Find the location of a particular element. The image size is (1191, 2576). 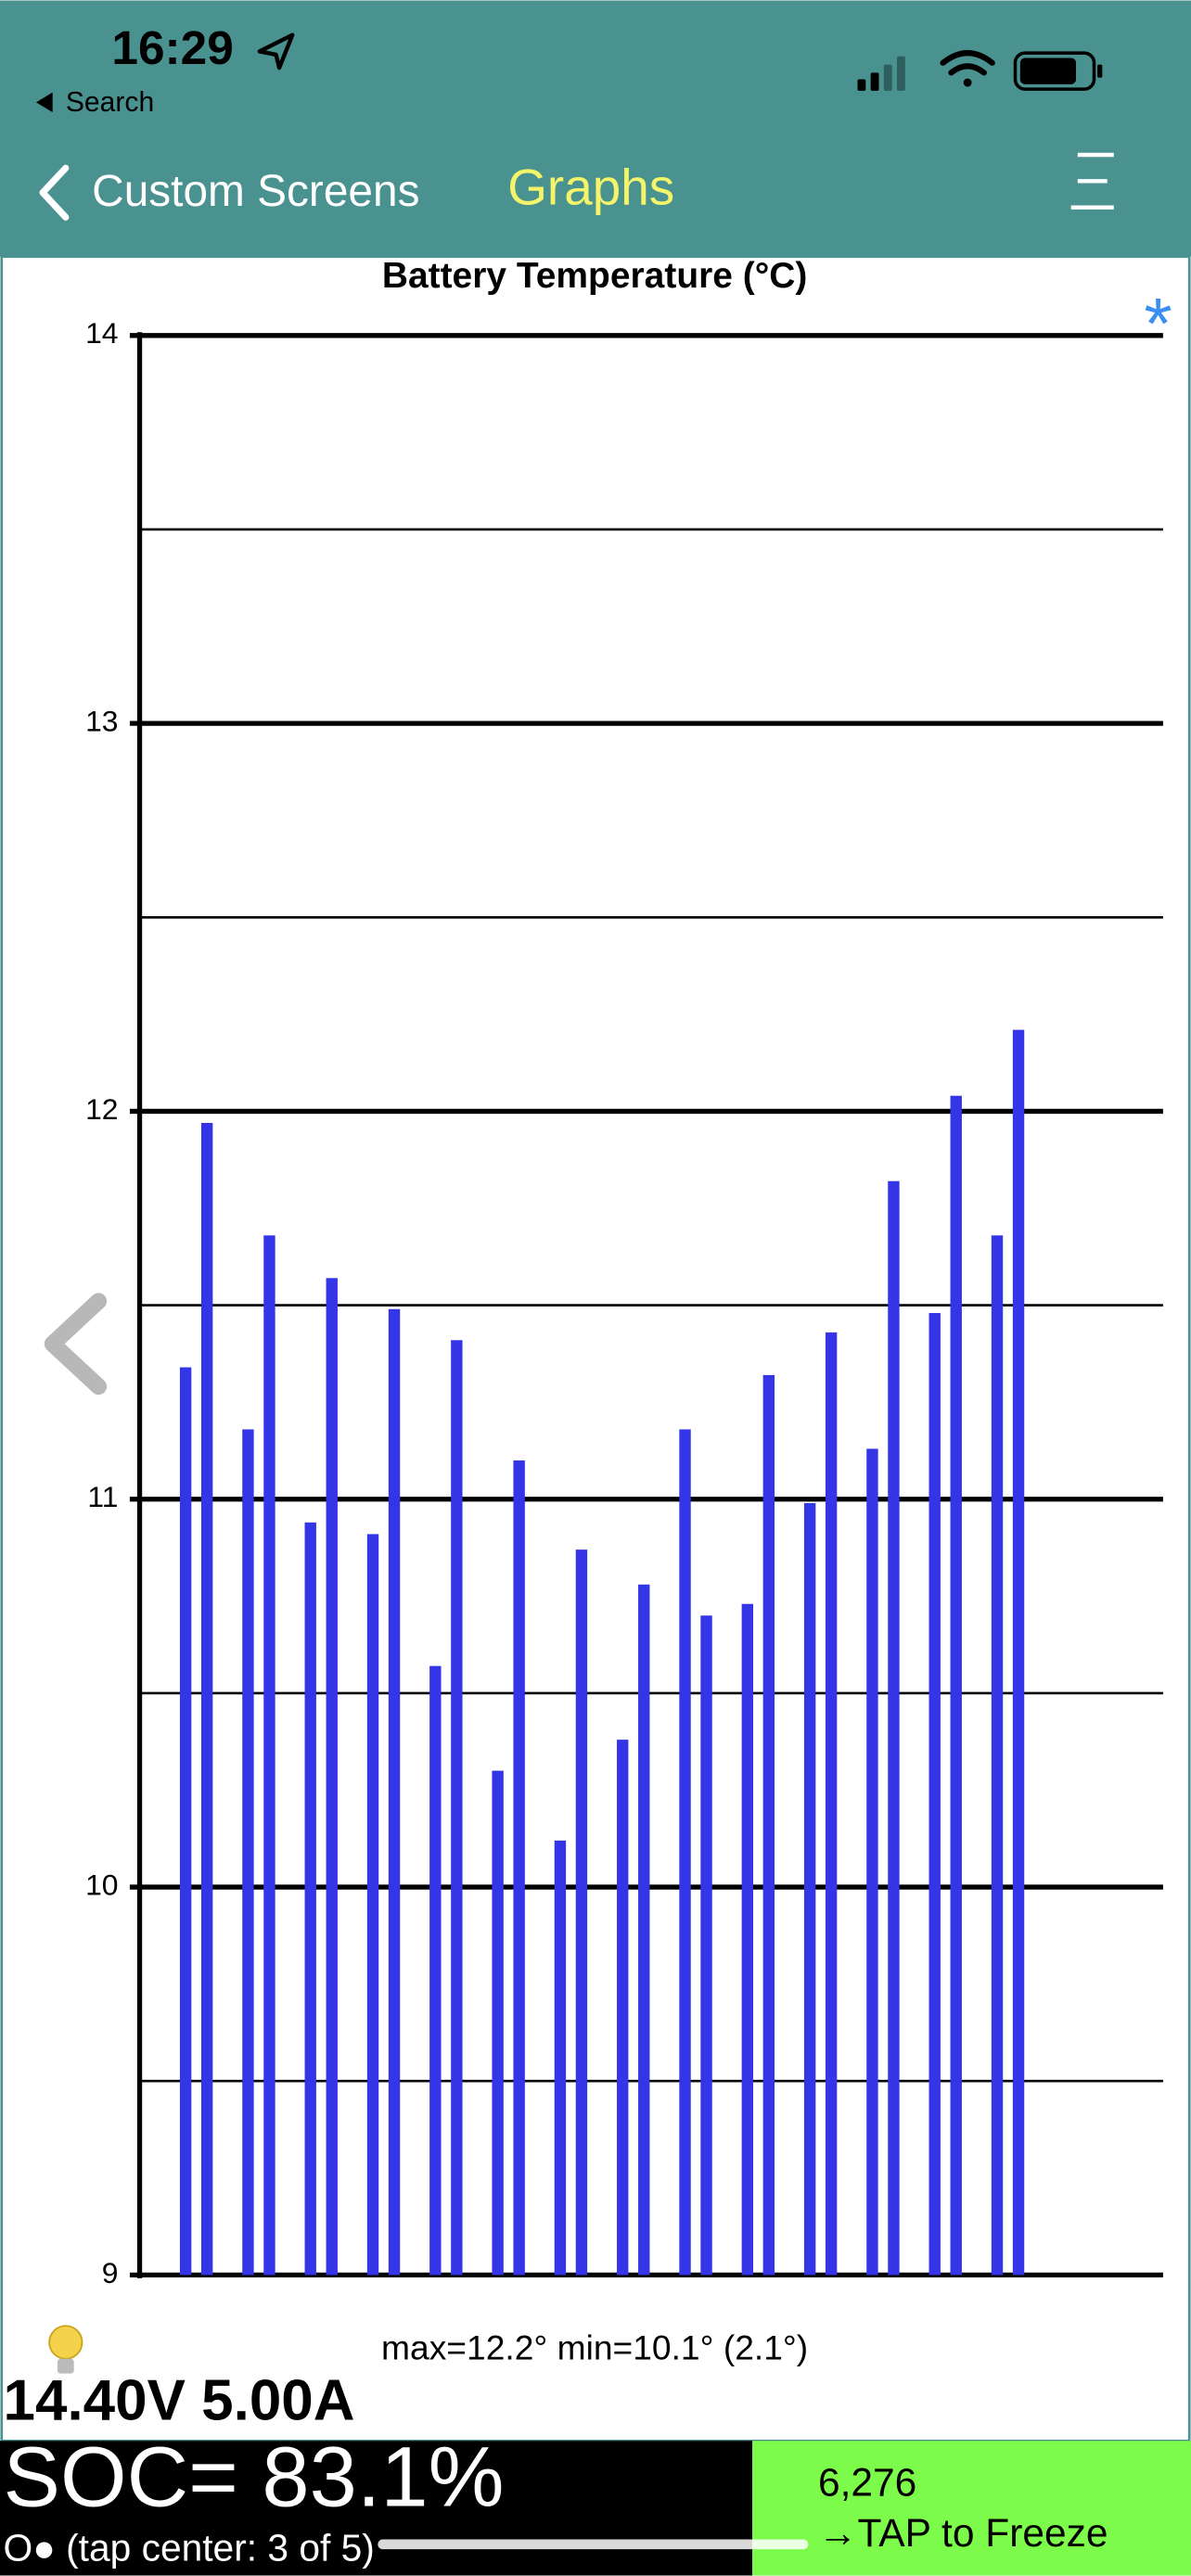

back-app-arrow is located at coordinates (44, 102).